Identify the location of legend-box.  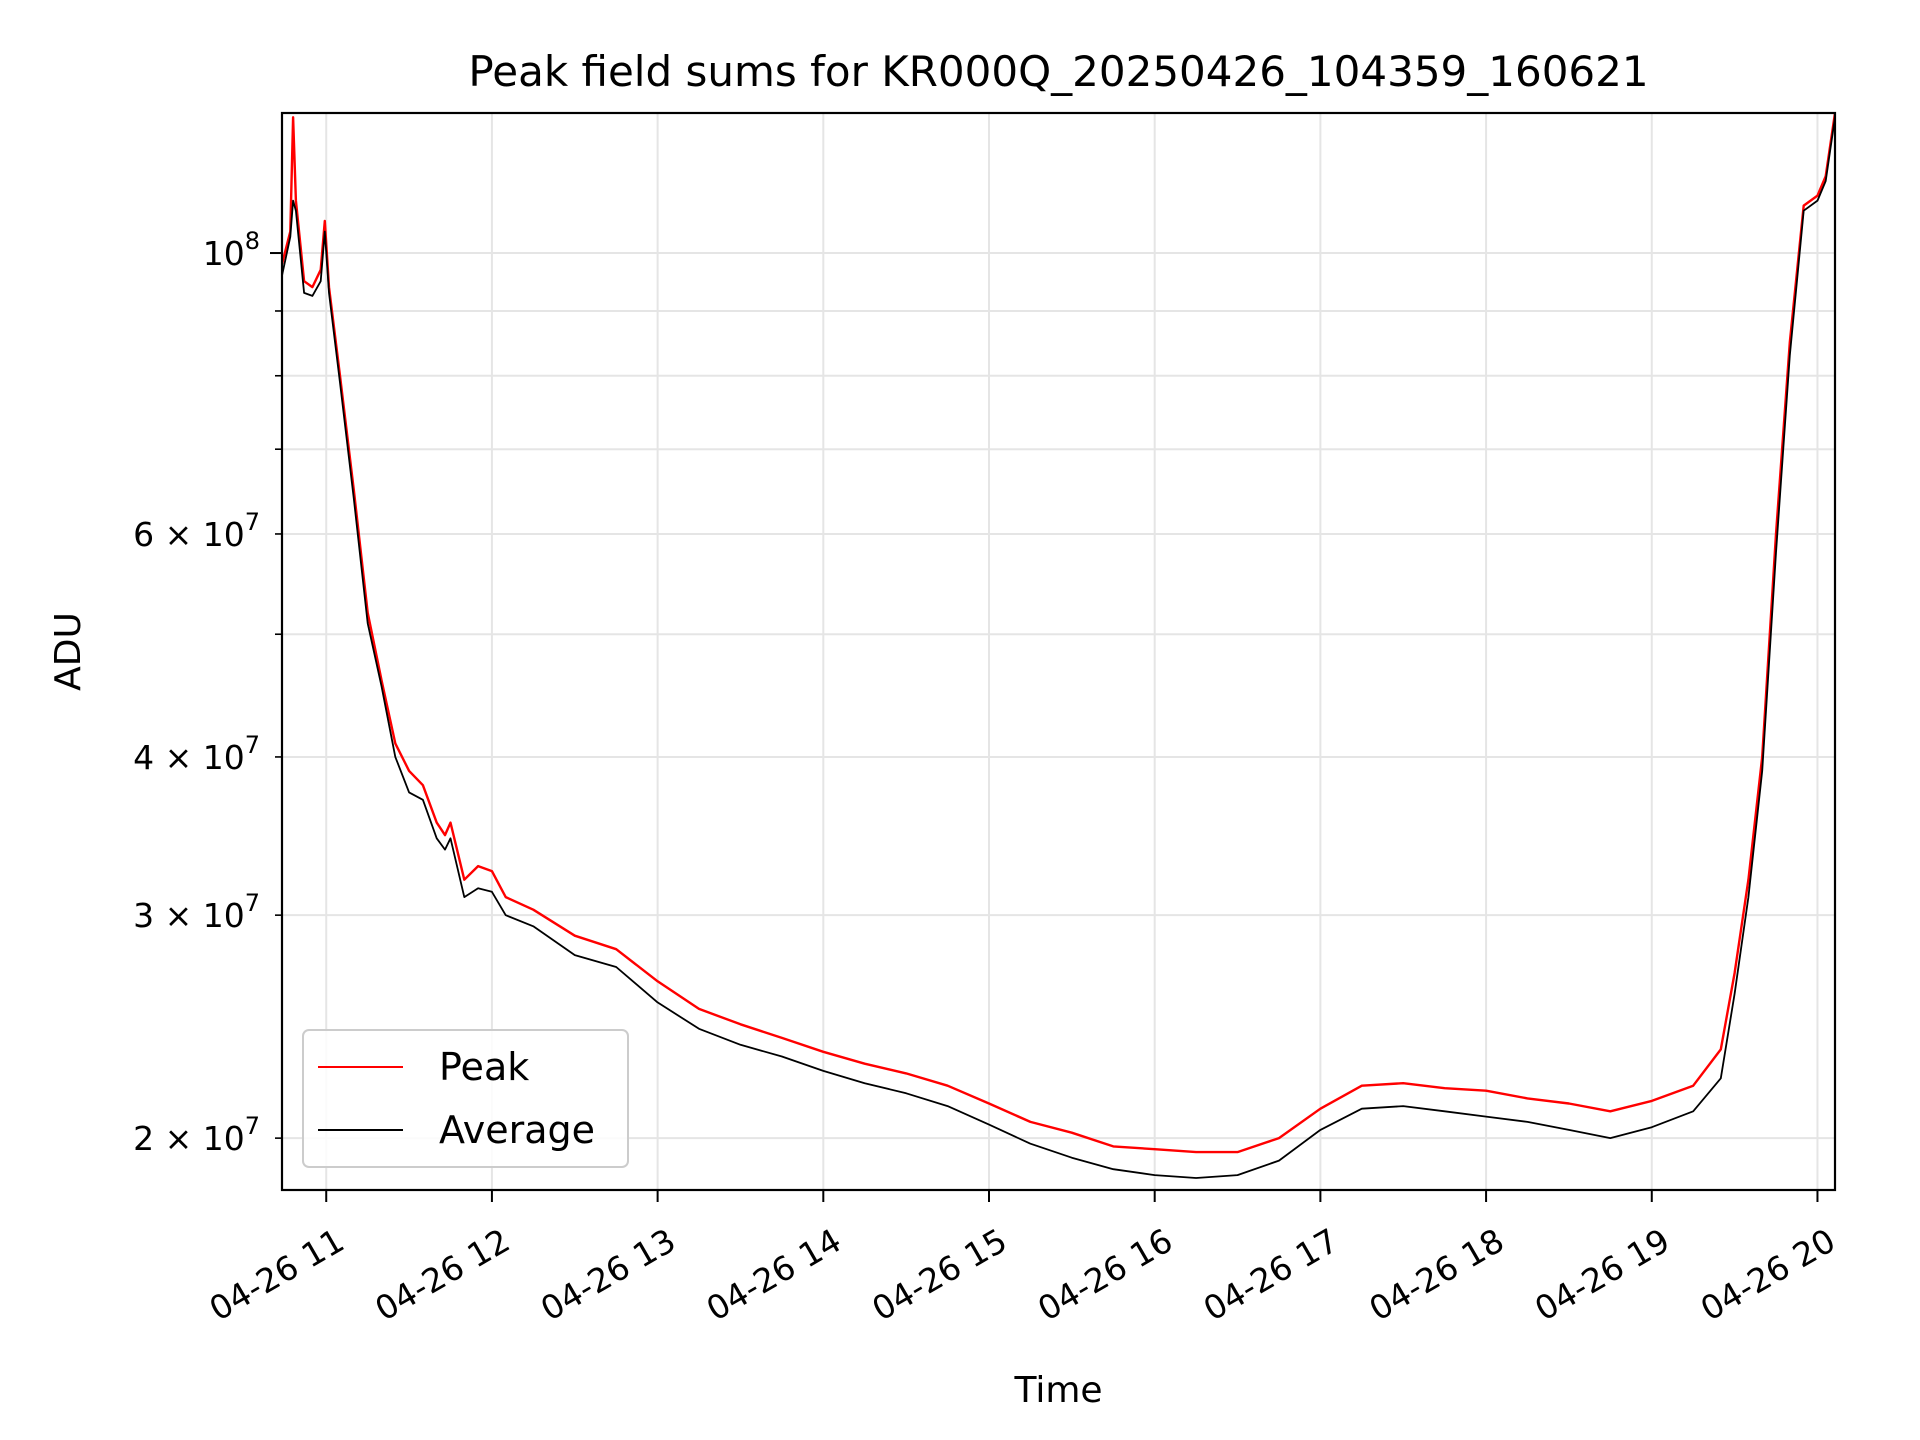
(465, 1098).